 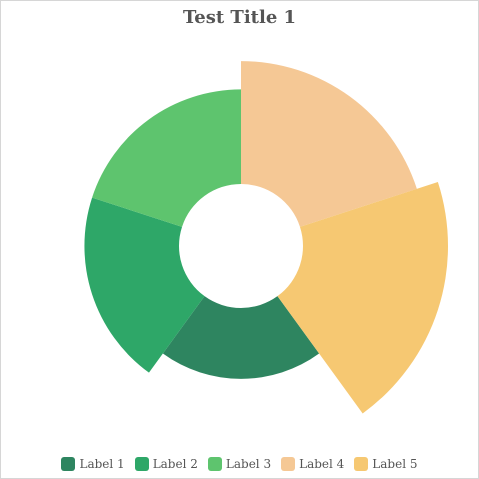 I want to click on chart-legend: Label 1 Label 2 Label 3 Label 4 Label 5, so click(x=239, y=464).